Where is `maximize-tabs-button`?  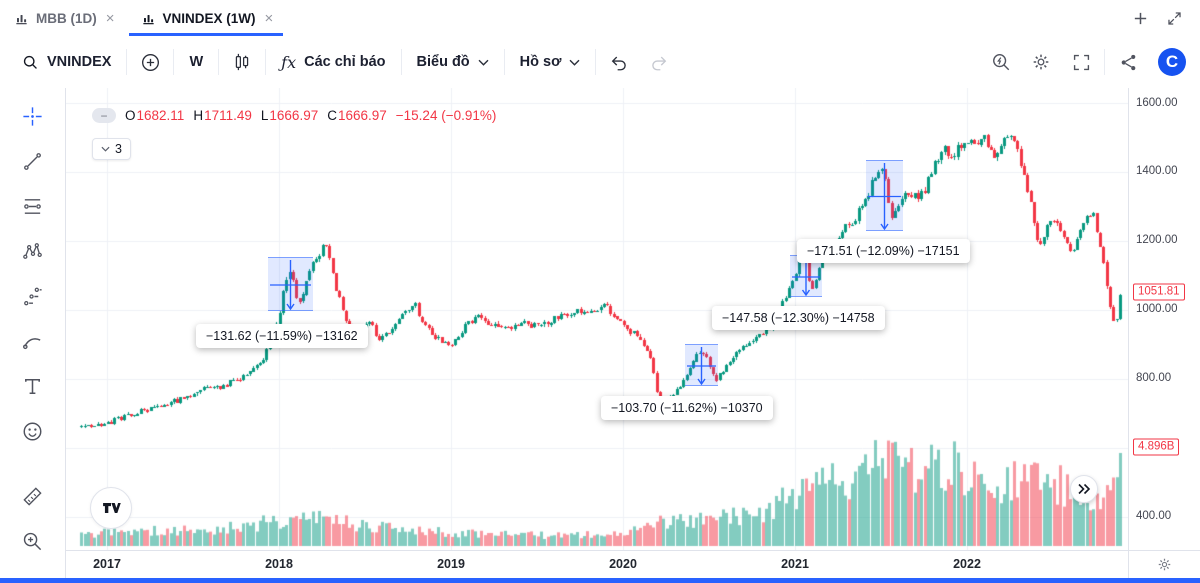
maximize-tabs-button is located at coordinates (1174, 18).